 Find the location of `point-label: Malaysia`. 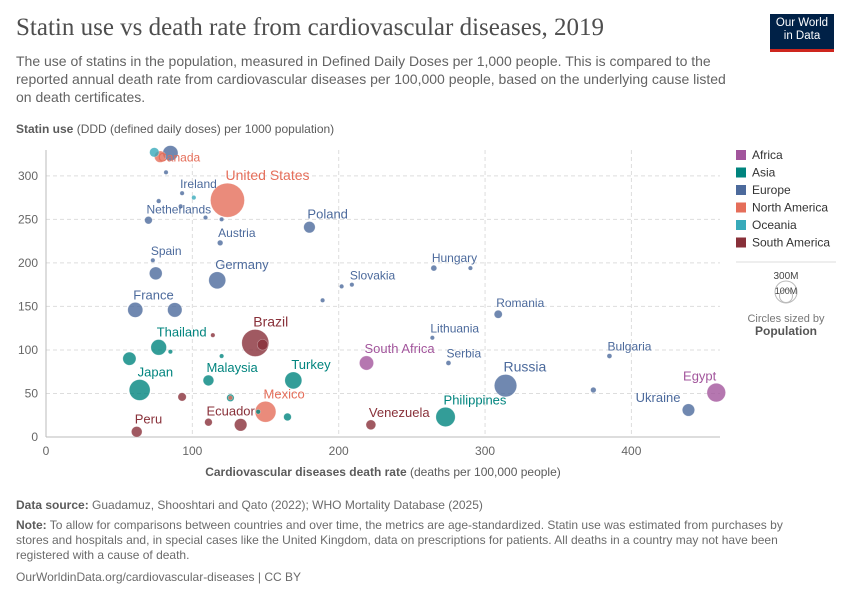

point-label: Malaysia is located at coordinates (232, 367).